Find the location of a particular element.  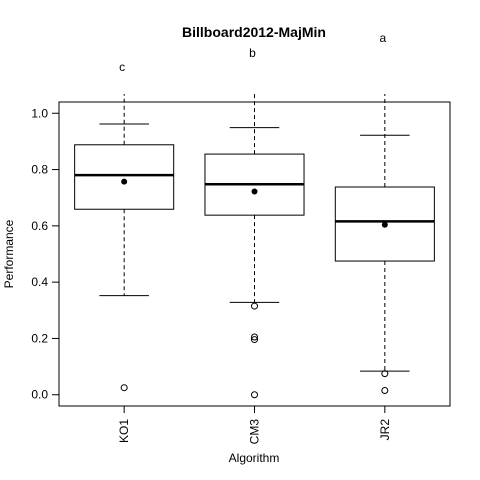

x-axis: KO1 CM3 JR2 is located at coordinates (254, 425).